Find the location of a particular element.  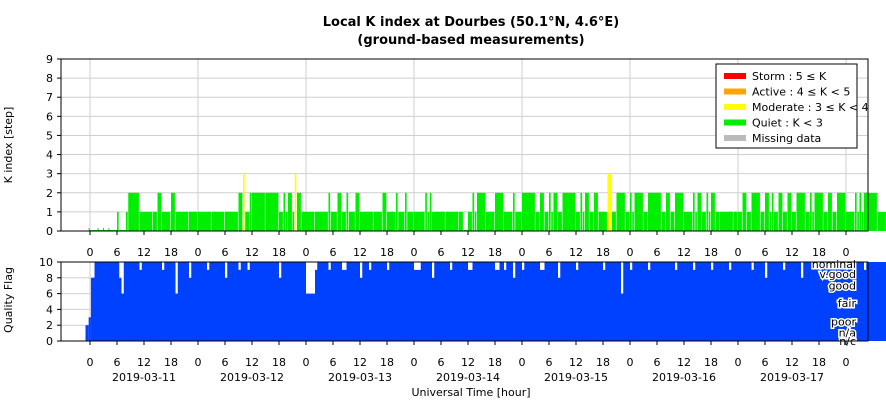

k-ytick-label: 5 is located at coordinates (49, 135).